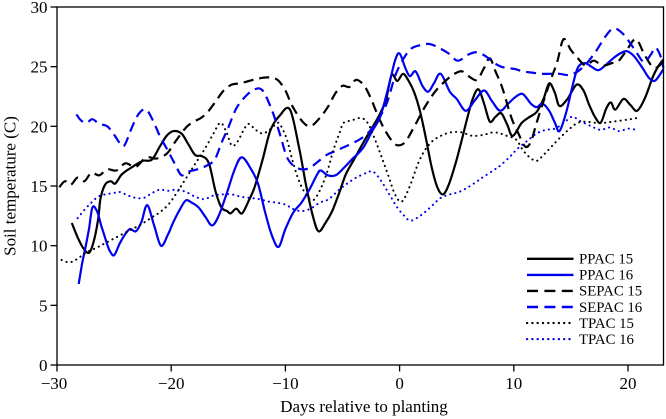  What do you see at coordinates (610, 292) in the screenshot?
I see `svg-text: SEPAC 15` at bounding box center [610, 292].